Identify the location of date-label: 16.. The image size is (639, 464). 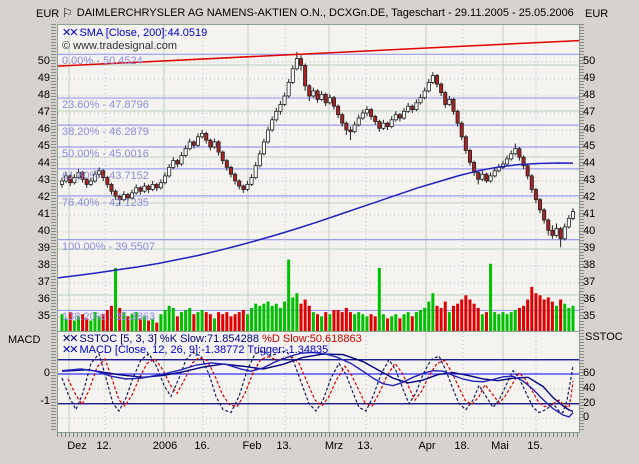
(202, 446).